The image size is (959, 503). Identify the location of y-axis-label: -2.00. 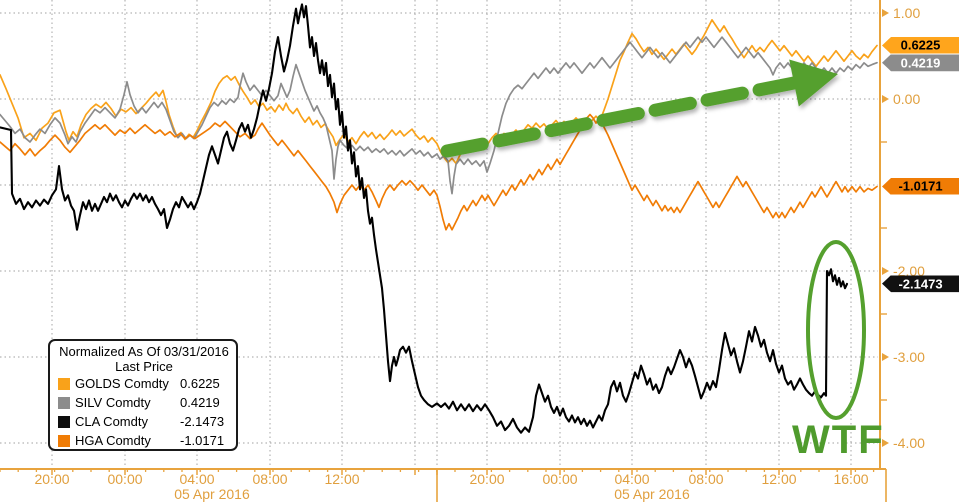
(909, 271).